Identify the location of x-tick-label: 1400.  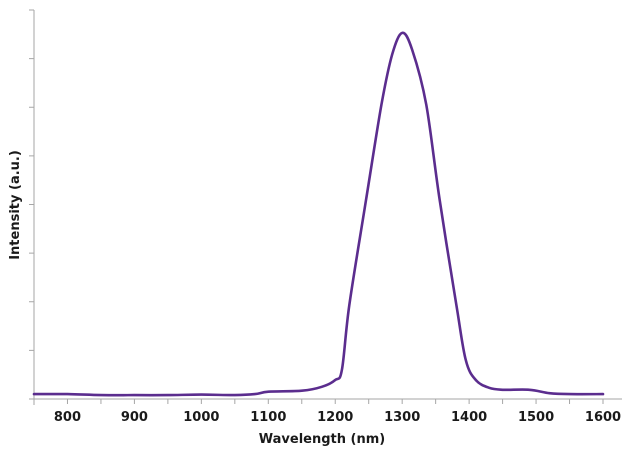
(469, 417).